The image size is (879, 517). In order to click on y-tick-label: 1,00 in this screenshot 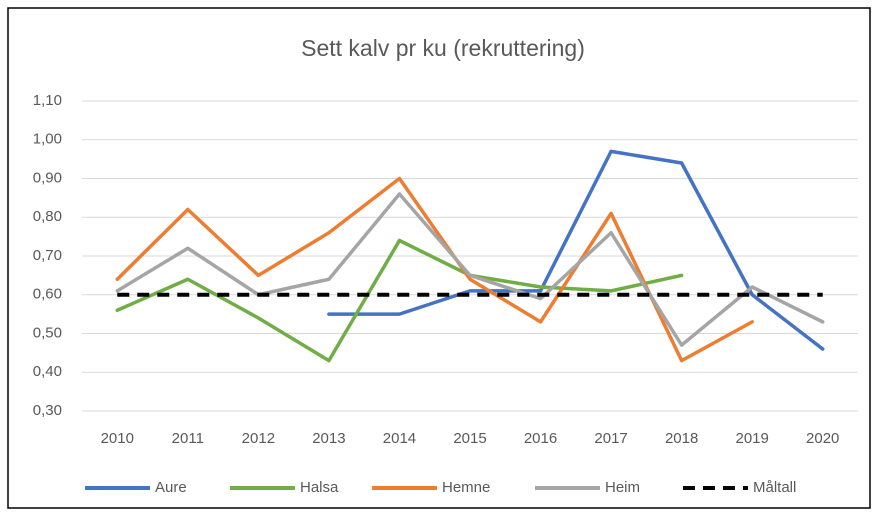, I will do `click(47, 139)`.